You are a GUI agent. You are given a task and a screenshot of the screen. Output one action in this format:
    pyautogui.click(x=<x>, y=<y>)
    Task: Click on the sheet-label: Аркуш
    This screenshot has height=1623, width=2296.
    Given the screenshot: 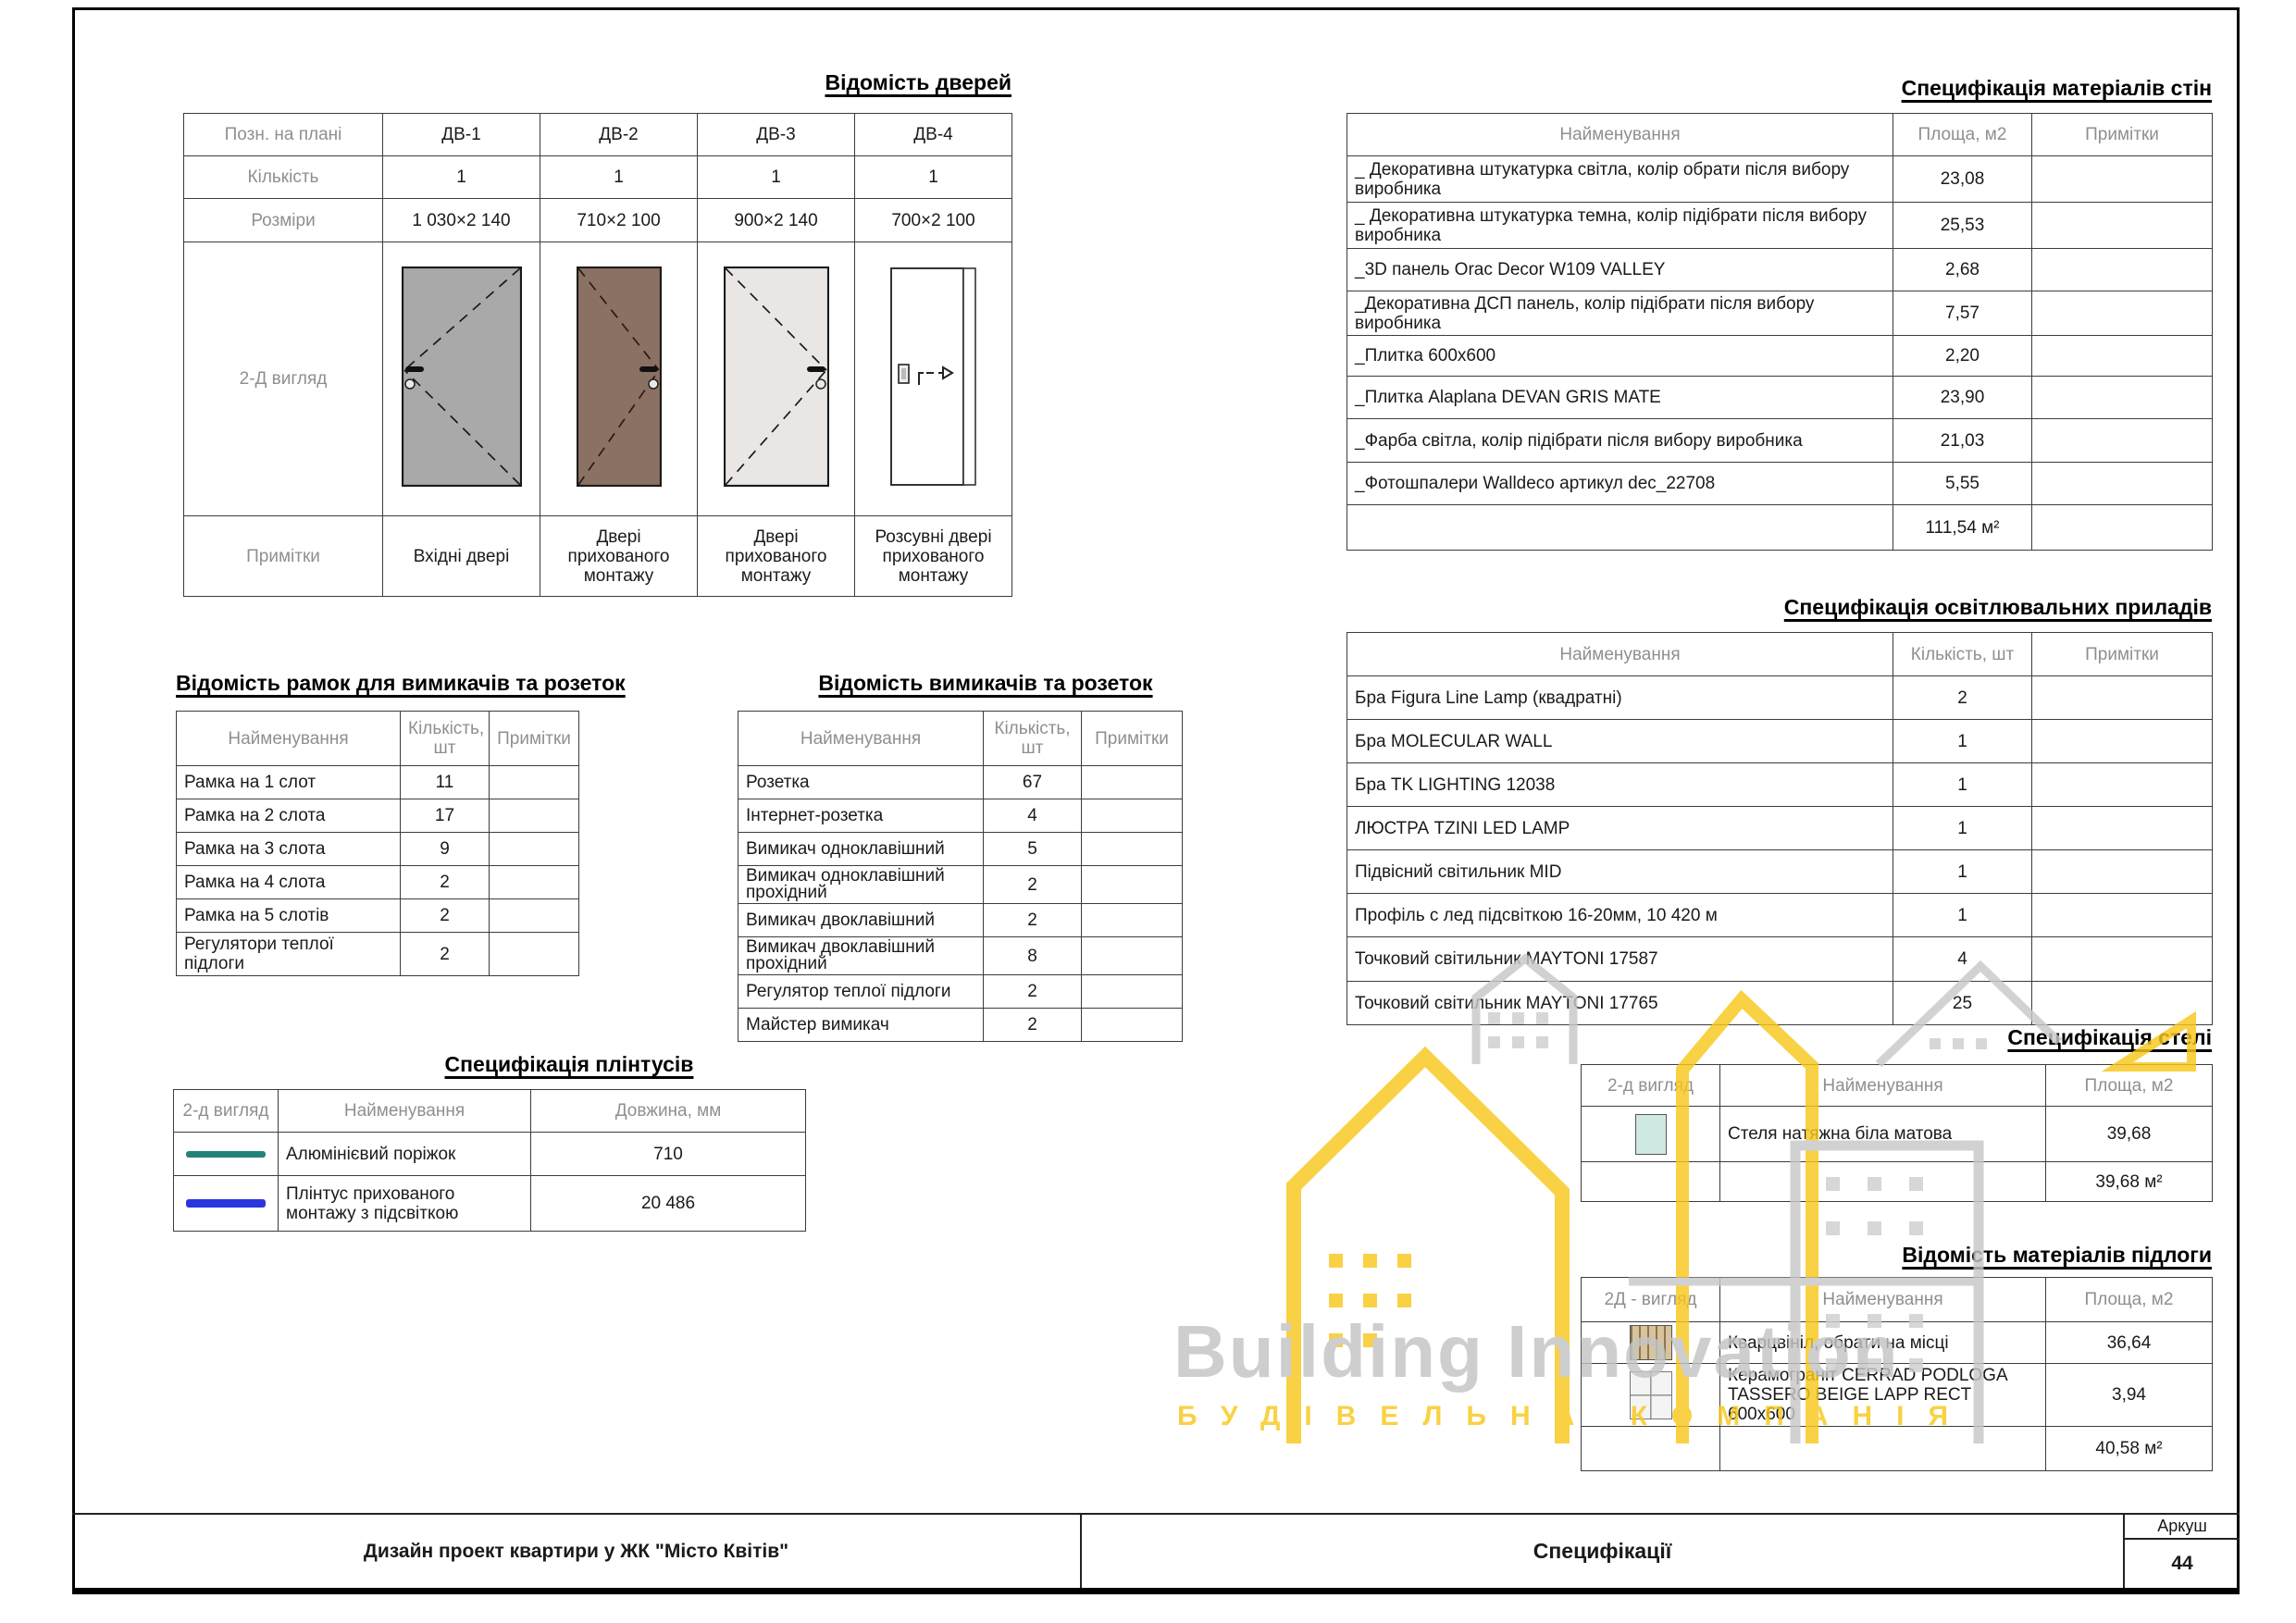 What is the action you would take?
    pyautogui.click(x=2183, y=1527)
    